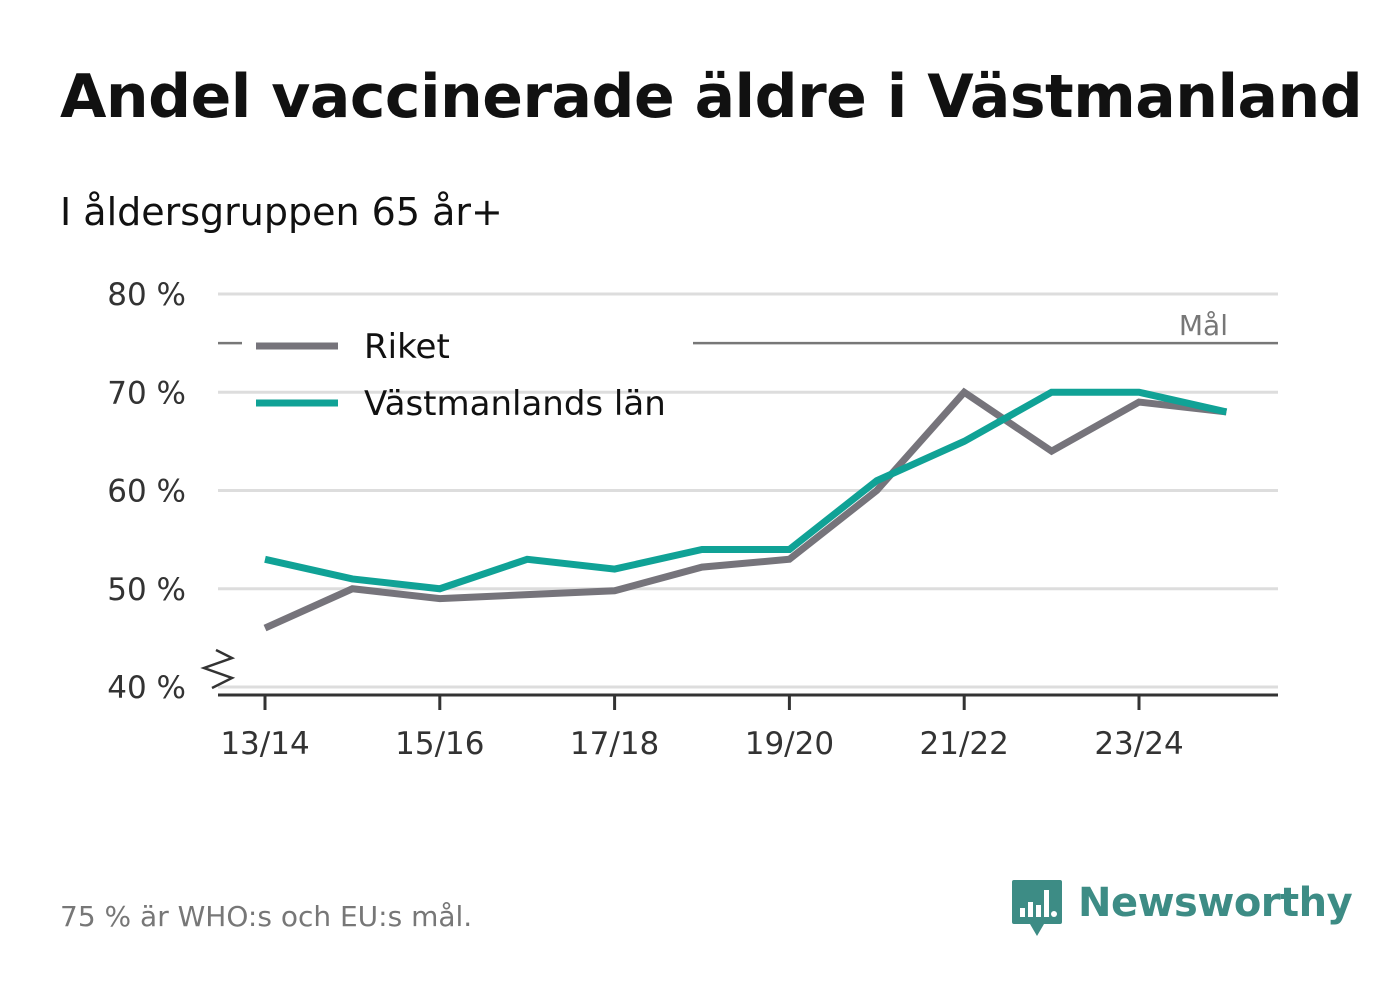 Image resolution: width=1382 pixels, height=999 pixels. I want to click on chart-subtitle: I åldersgruppen 65 år+, so click(281, 212).